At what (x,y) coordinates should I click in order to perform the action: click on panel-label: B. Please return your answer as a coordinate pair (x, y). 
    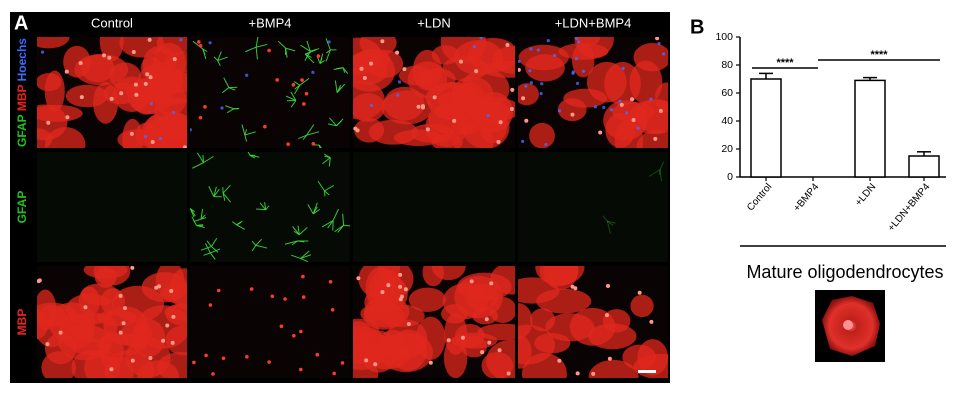
    Looking at the image, I should click on (697, 27).